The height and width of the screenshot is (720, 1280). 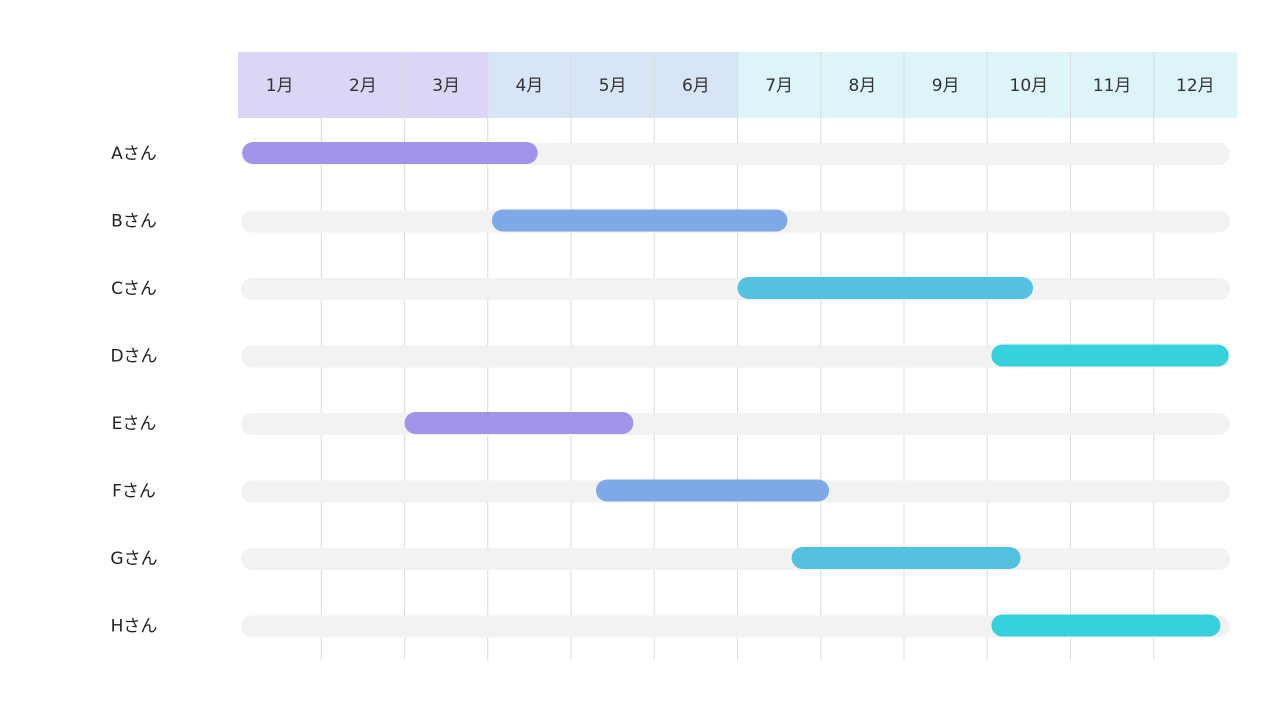 I want to click on task-row: Fさん, so click(x=671, y=491).